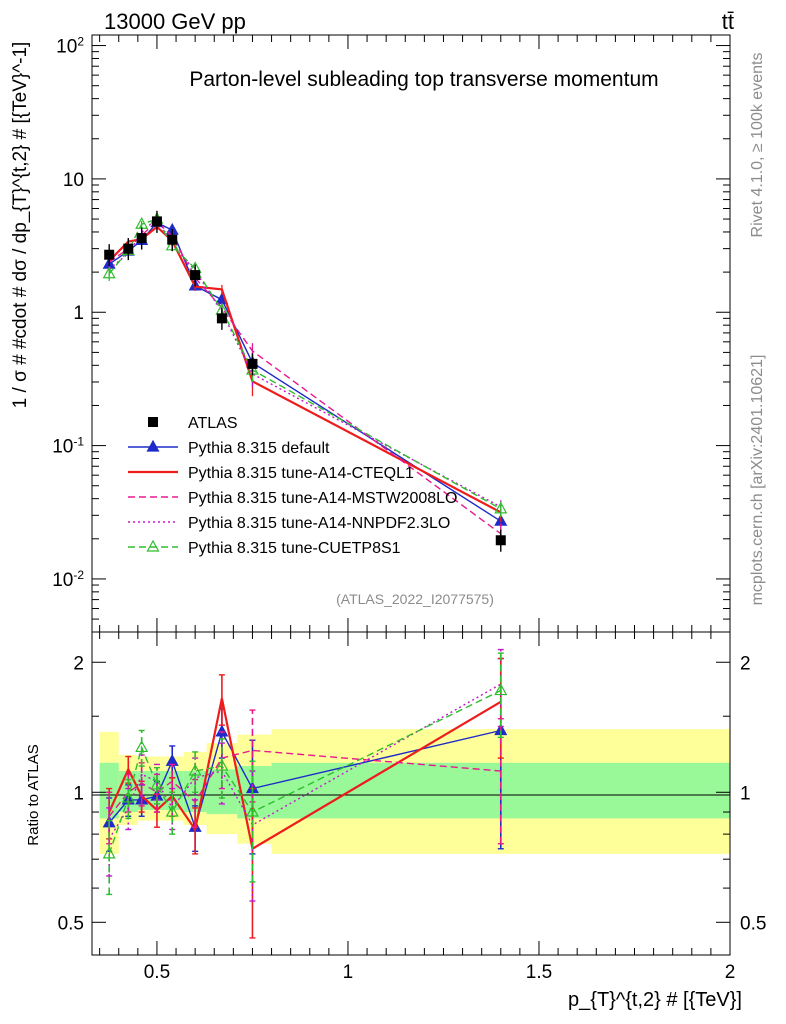 This screenshot has width=786, height=1024. Describe the element at coordinates (68, 579) in the screenshot. I see `main-y-tick-label: 10⁻²` at that location.